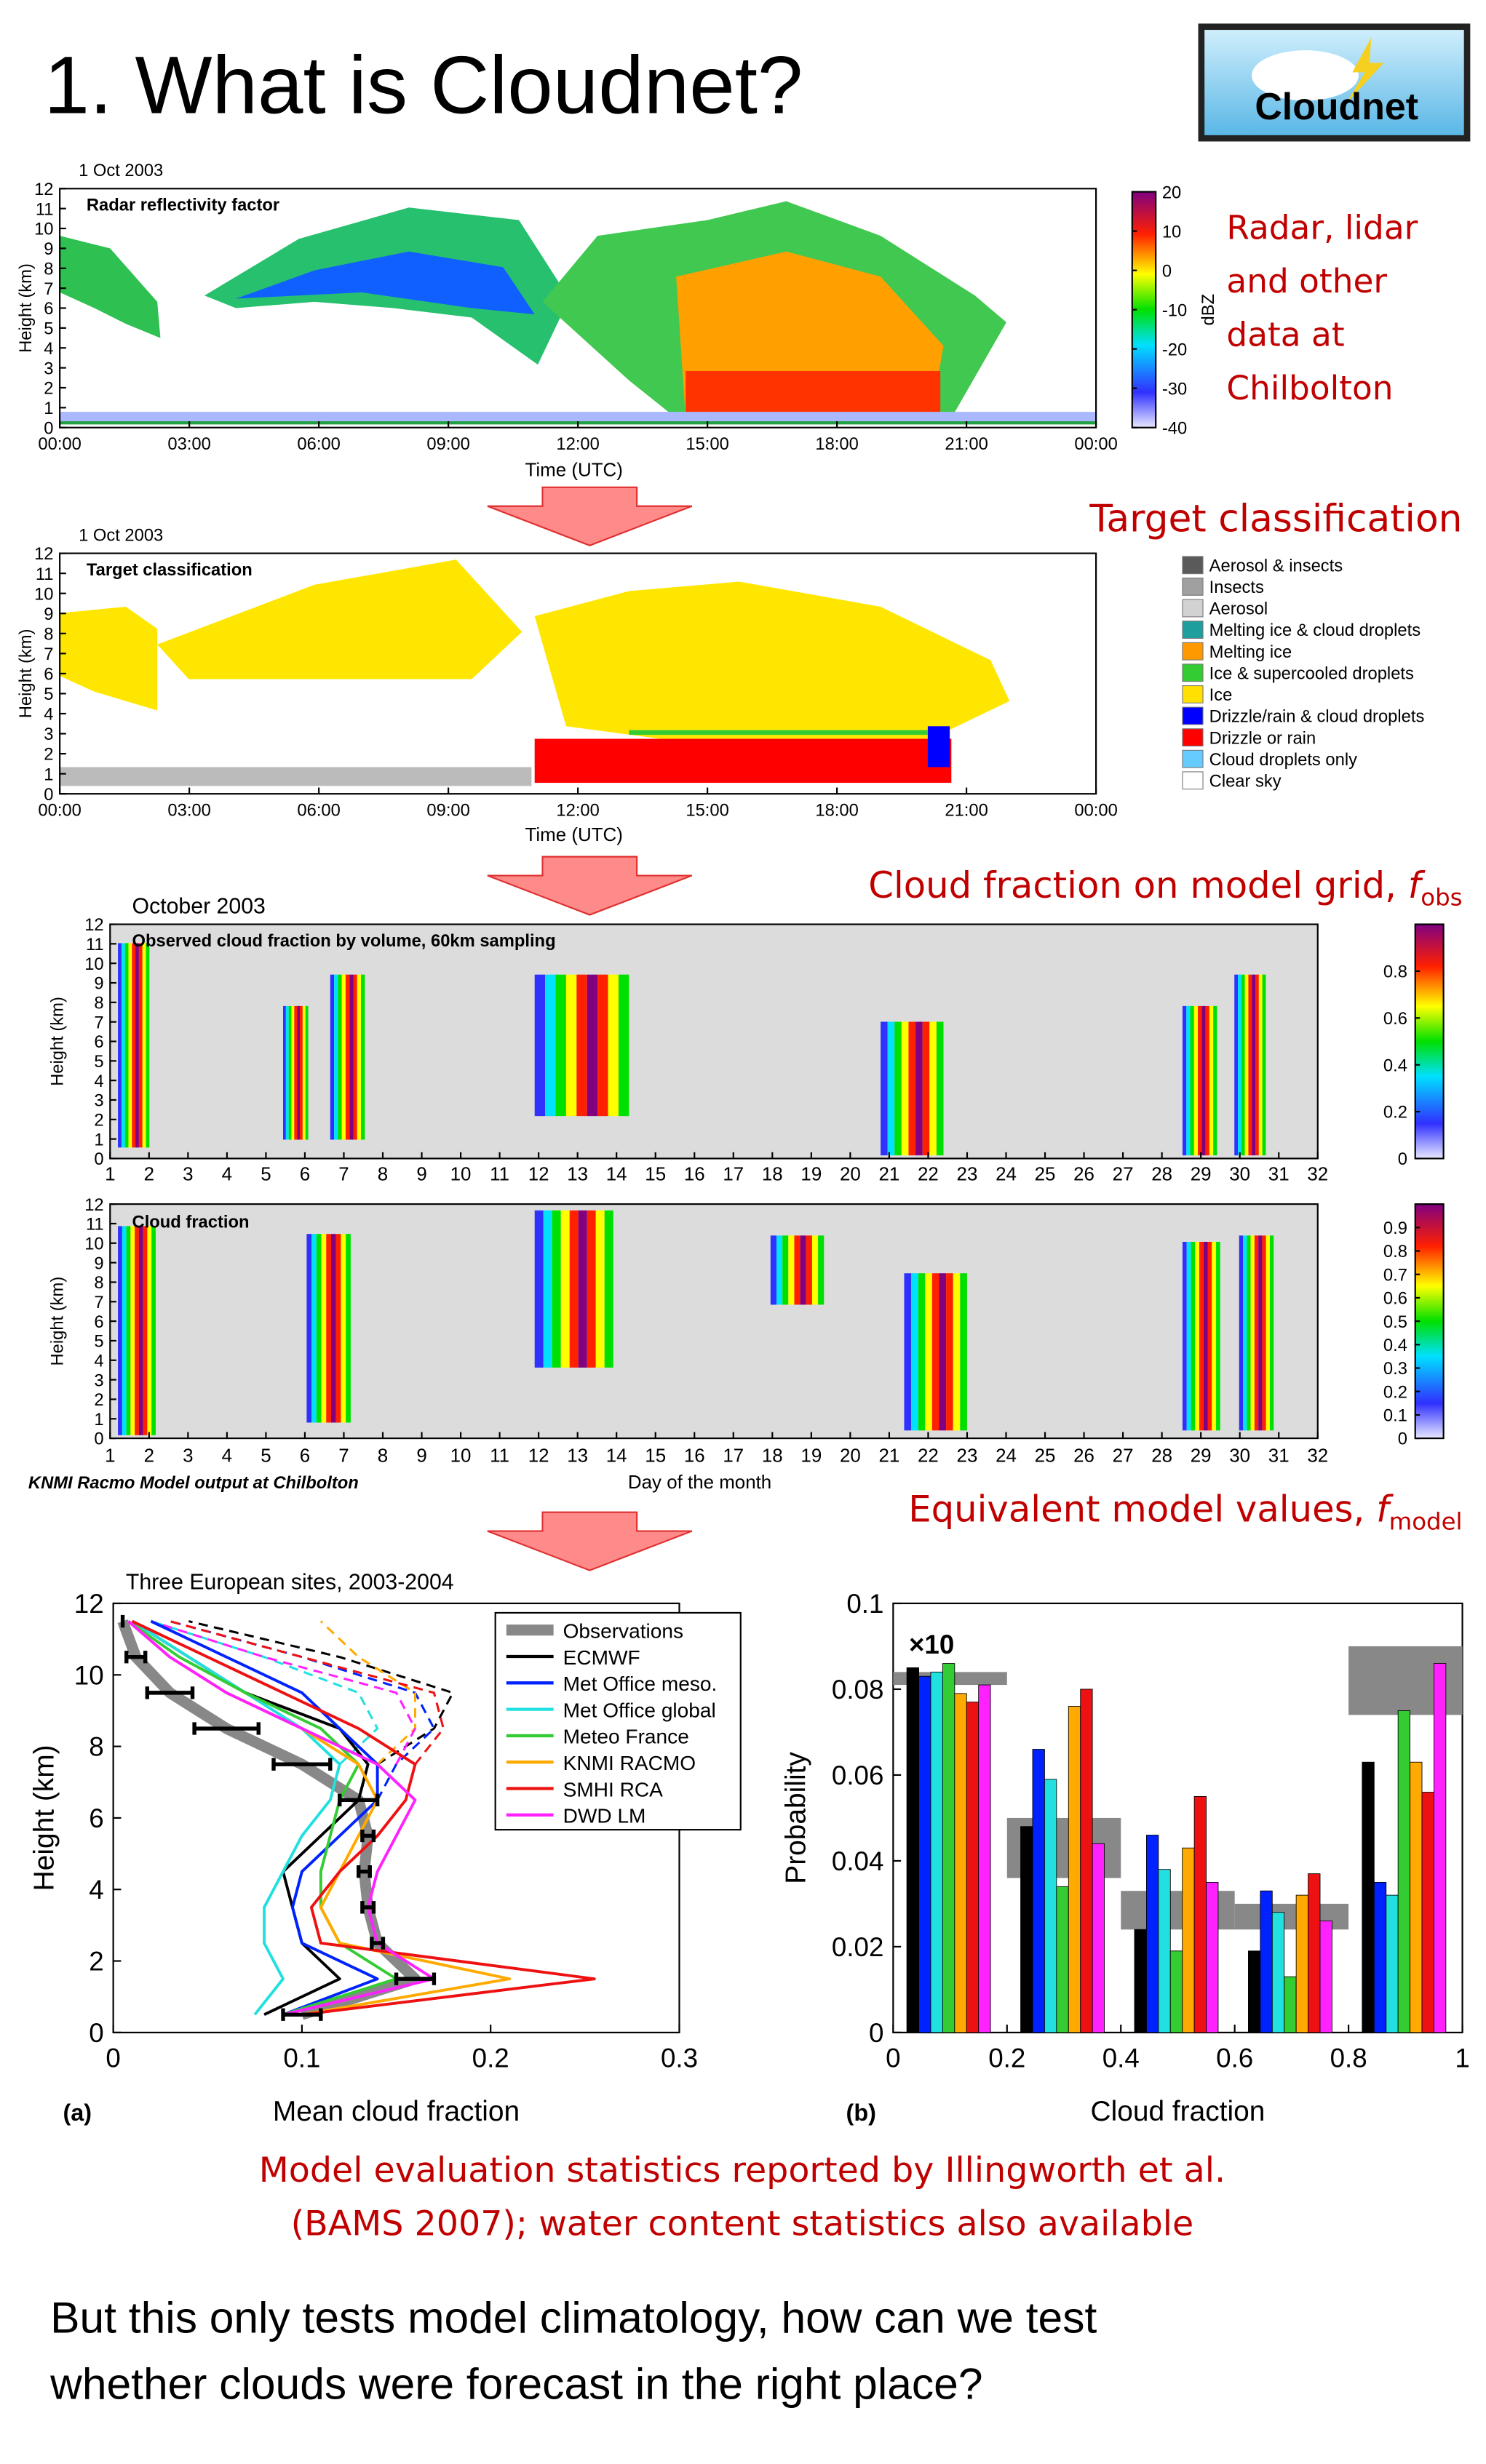 The width and height of the screenshot is (1486, 2464). What do you see at coordinates (733, 1175) in the screenshot?
I see `x-tick-label: 17` at bounding box center [733, 1175].